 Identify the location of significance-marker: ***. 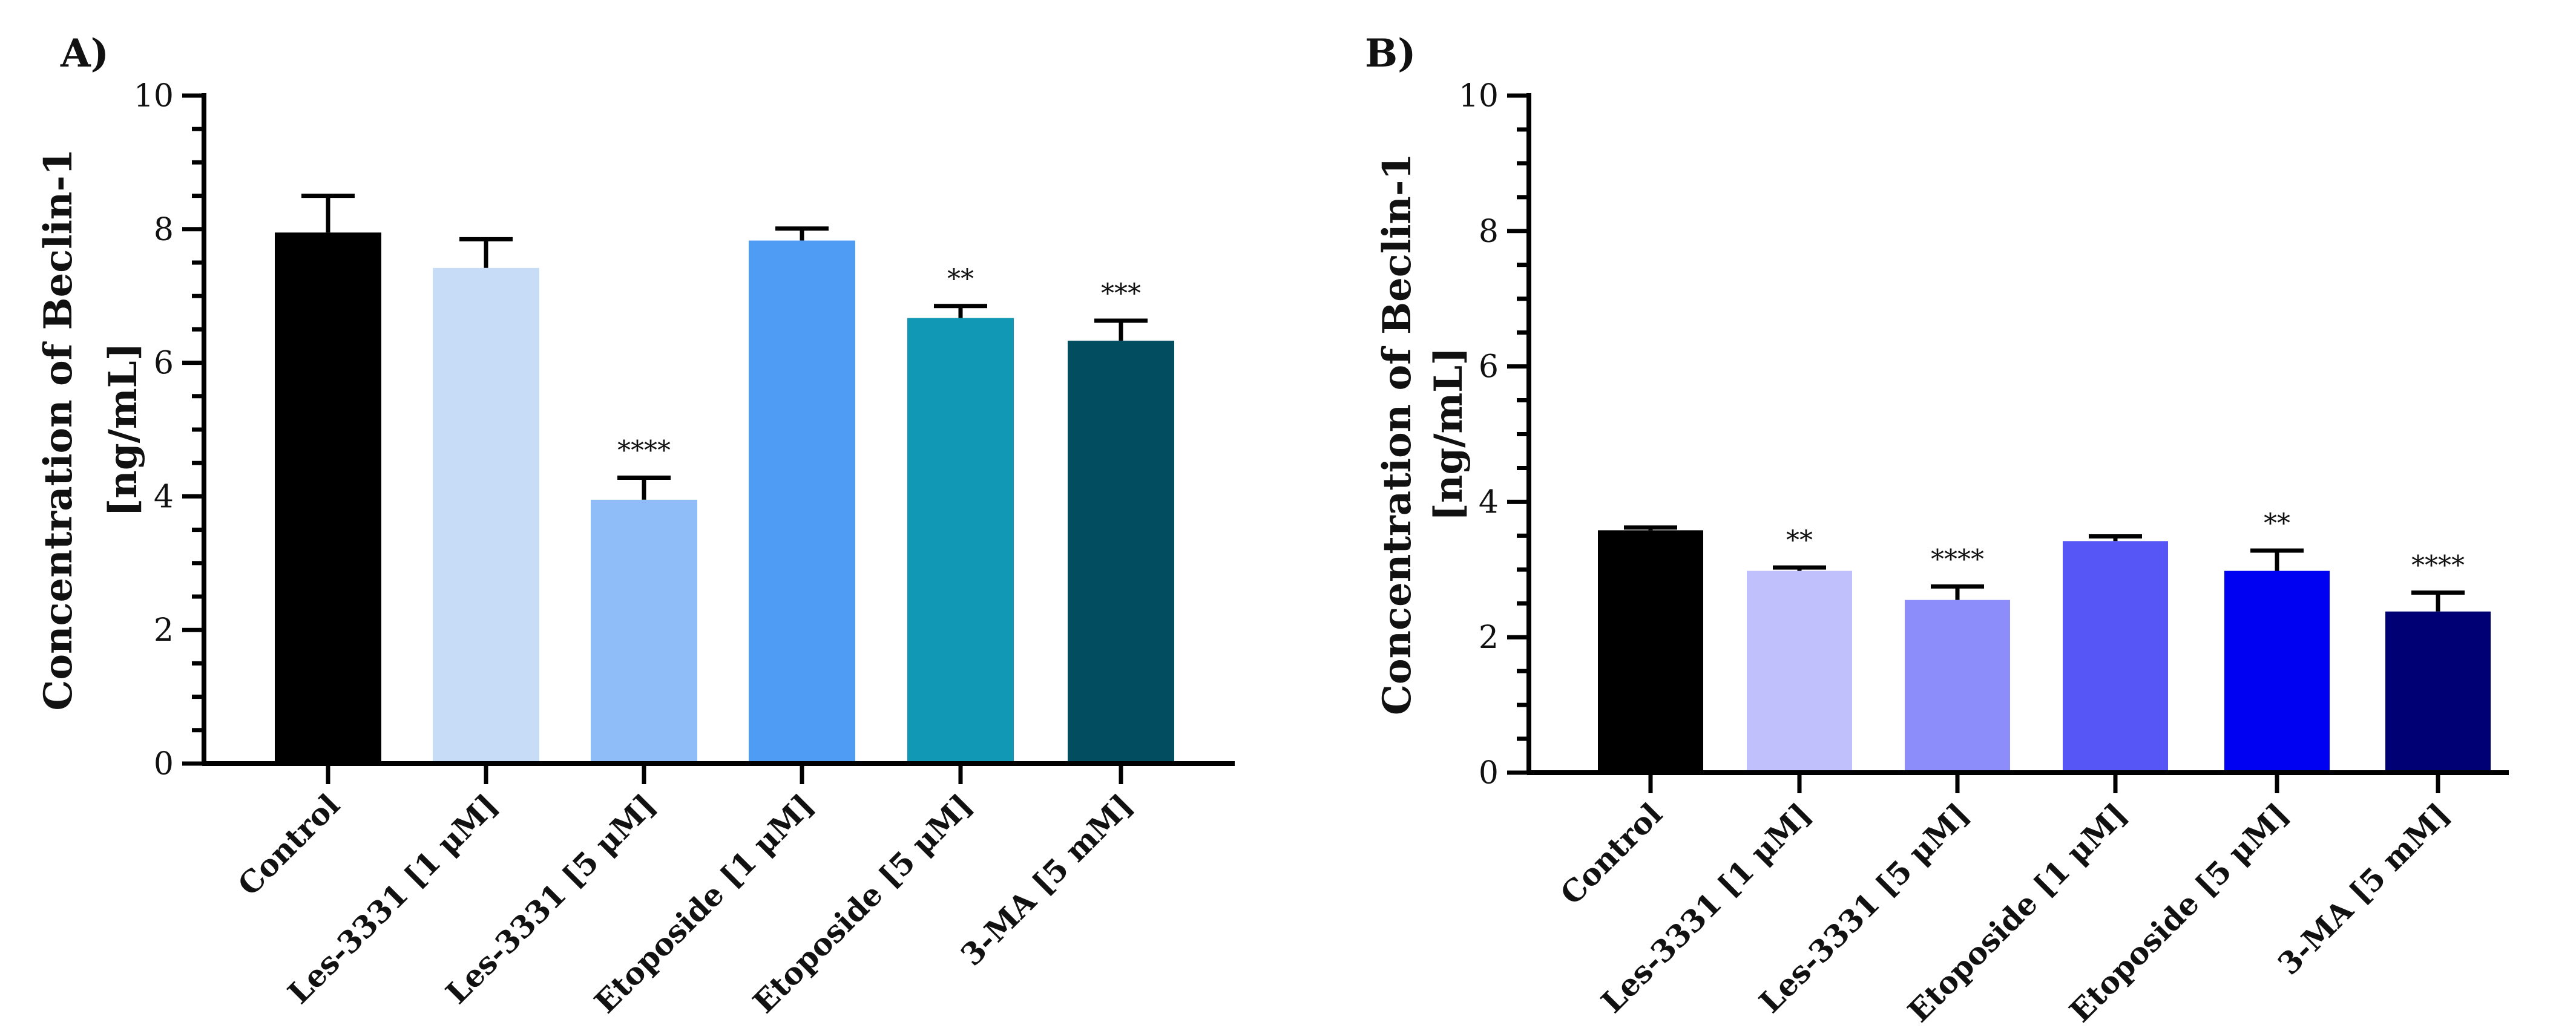
(1121, 293).